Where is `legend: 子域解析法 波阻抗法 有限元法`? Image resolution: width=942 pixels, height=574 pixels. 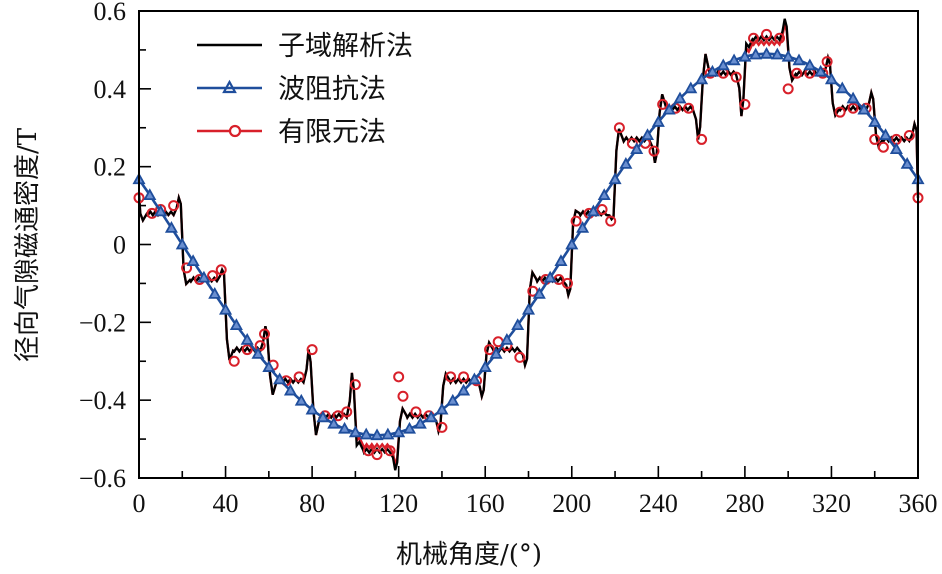 legend: 子域解析法 波阻抗法 有限元法 is located at coordinates (305, 89).